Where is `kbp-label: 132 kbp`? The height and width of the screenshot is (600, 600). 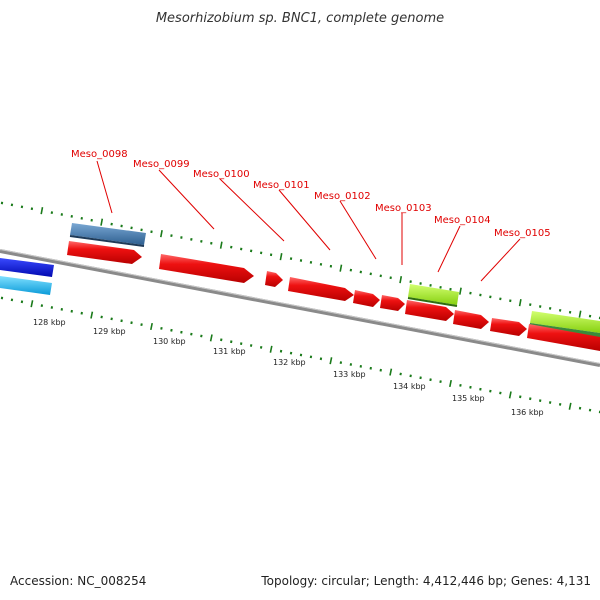
kbp-label: 132 kbp is located at coordinates (289, 362).